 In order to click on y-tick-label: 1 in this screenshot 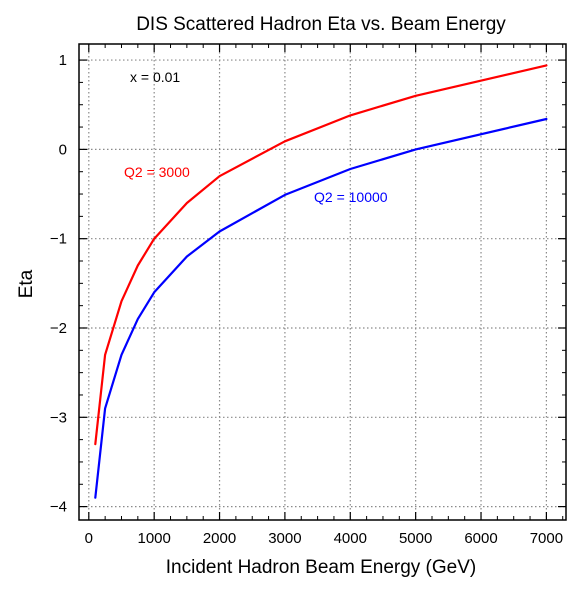, I will do `click(63, 60)`.